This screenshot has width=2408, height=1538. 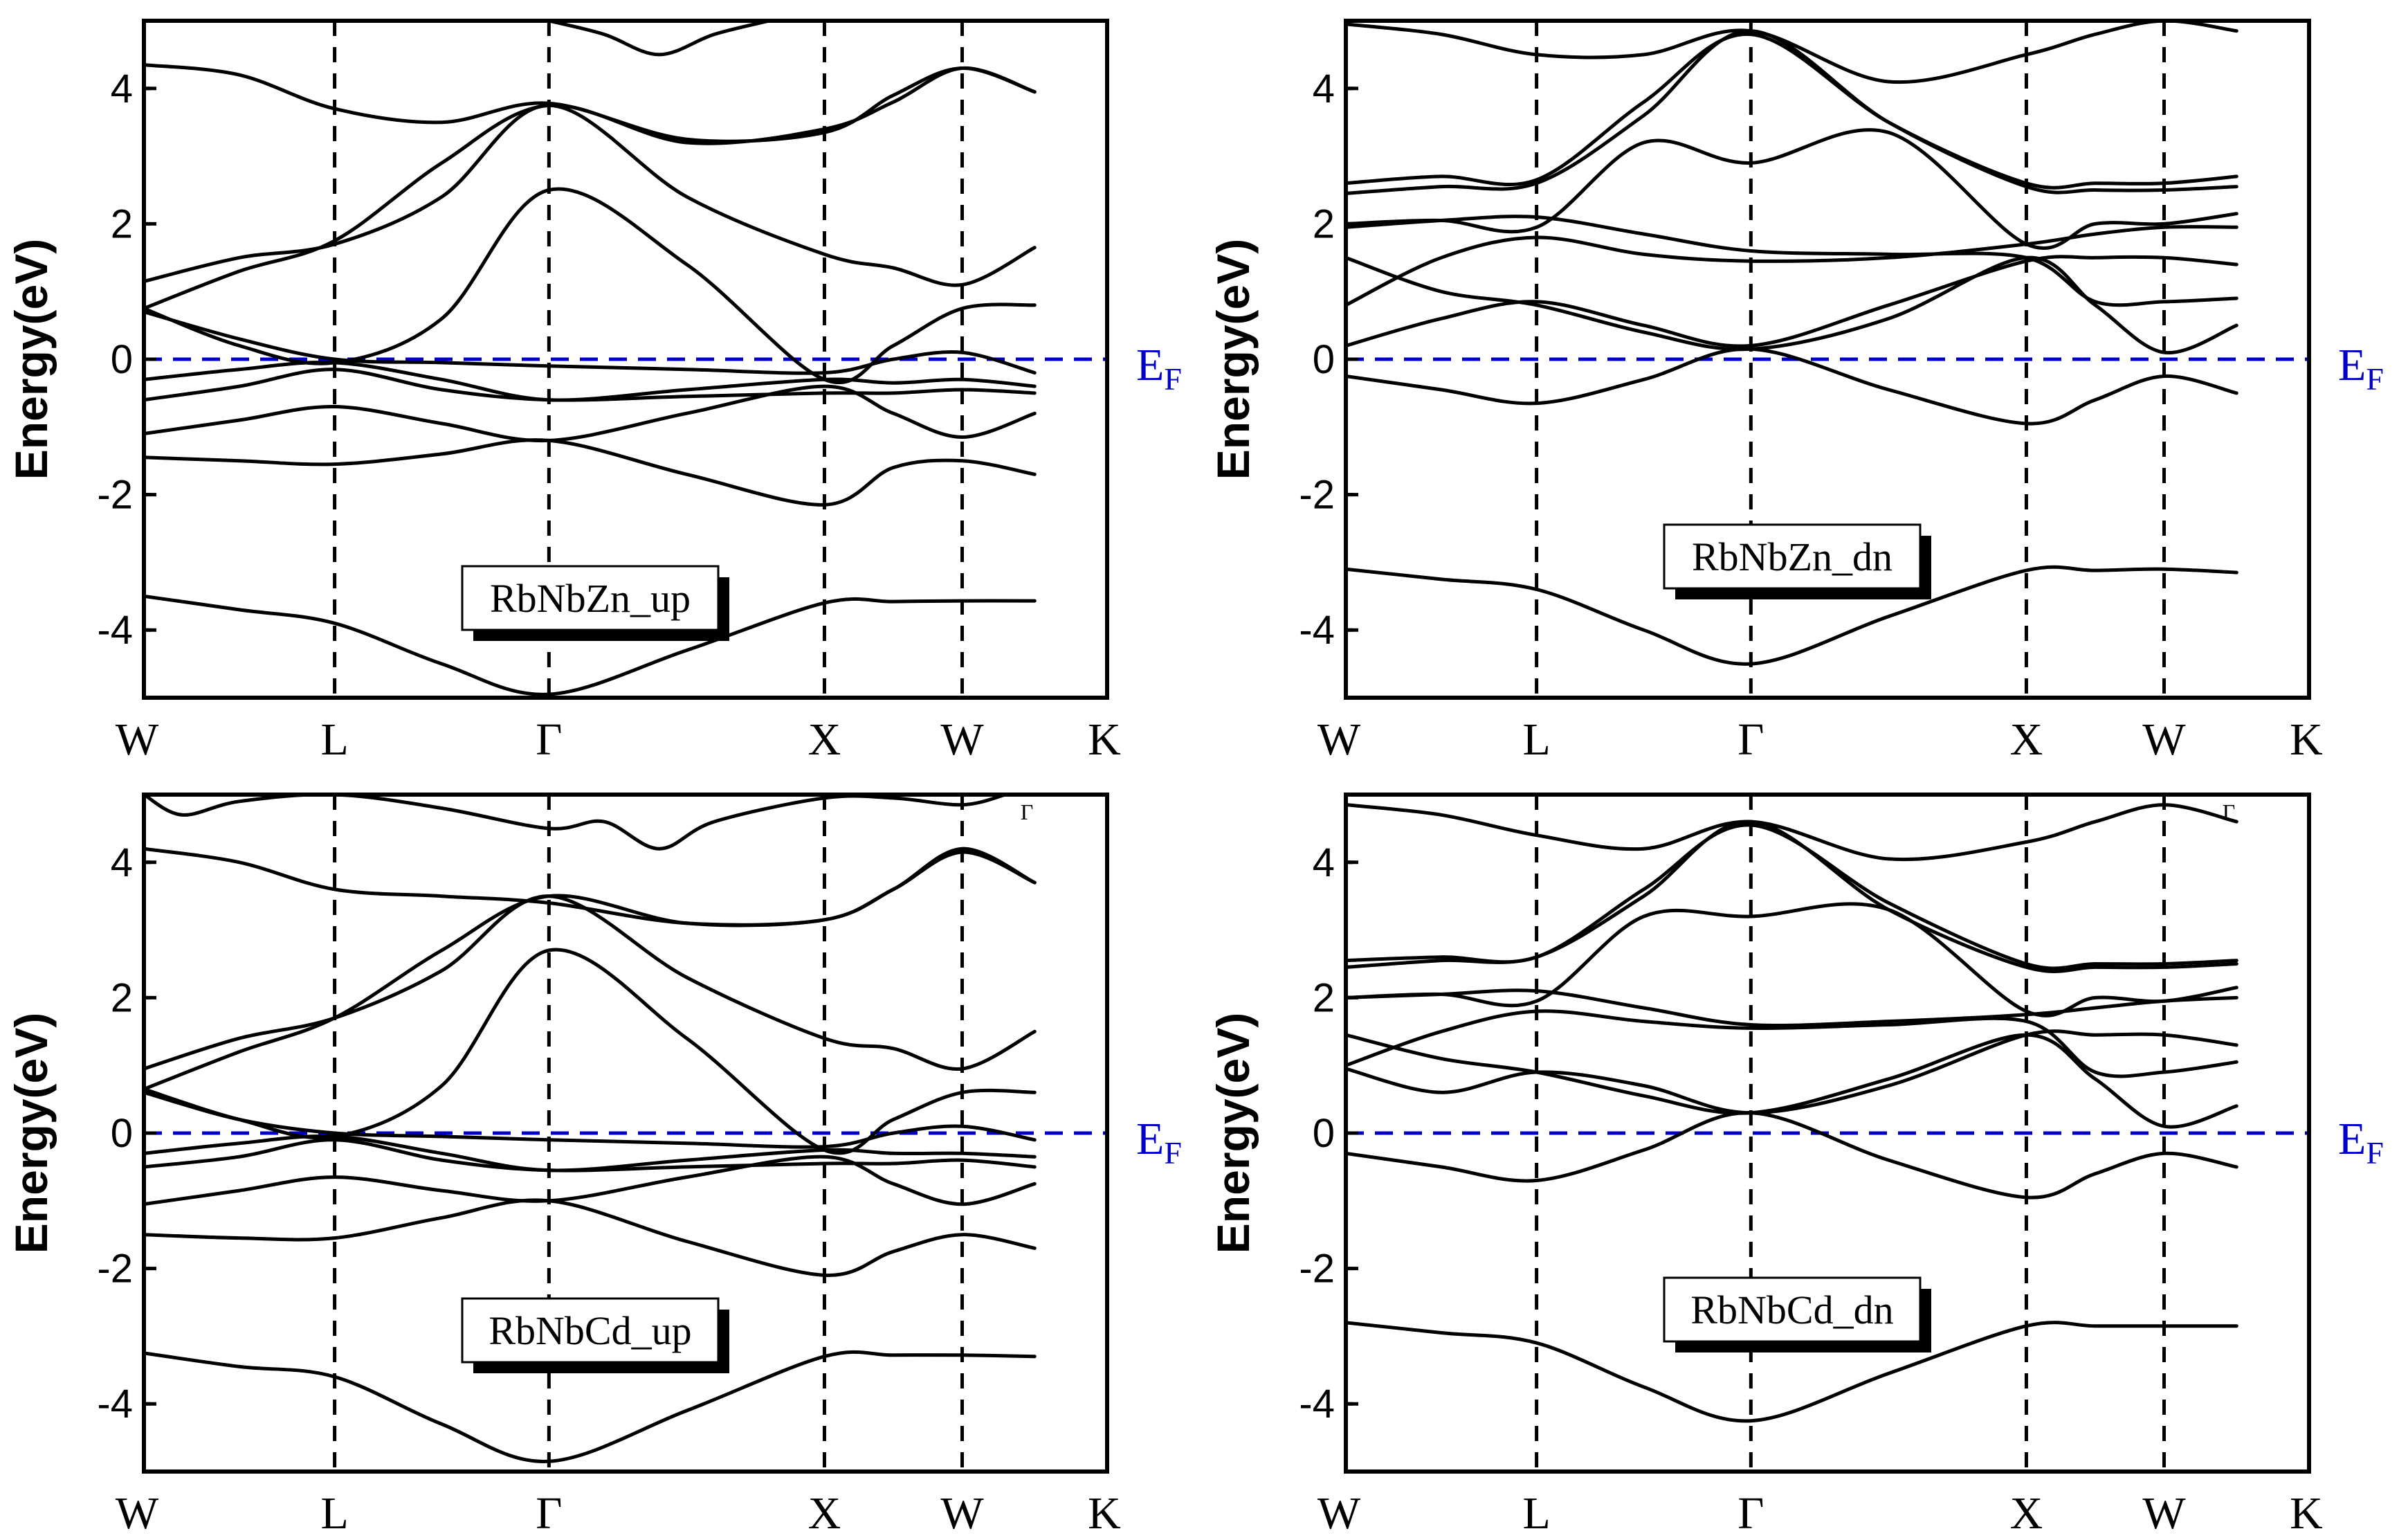 I want to click on panel-label: RbNbCd_up, so click(x=590, y=1330).